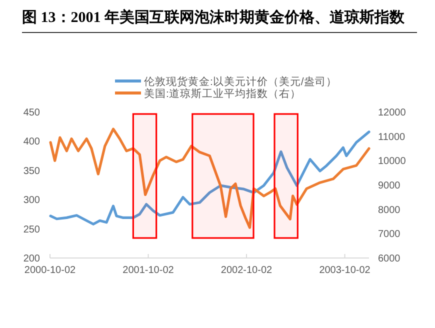 This screenshot has height=328, width=435. What do you see at coordinates (389, 186) in the screenshot?
I see `y2-tick-label: 9000` at bounding box center [389, 186].